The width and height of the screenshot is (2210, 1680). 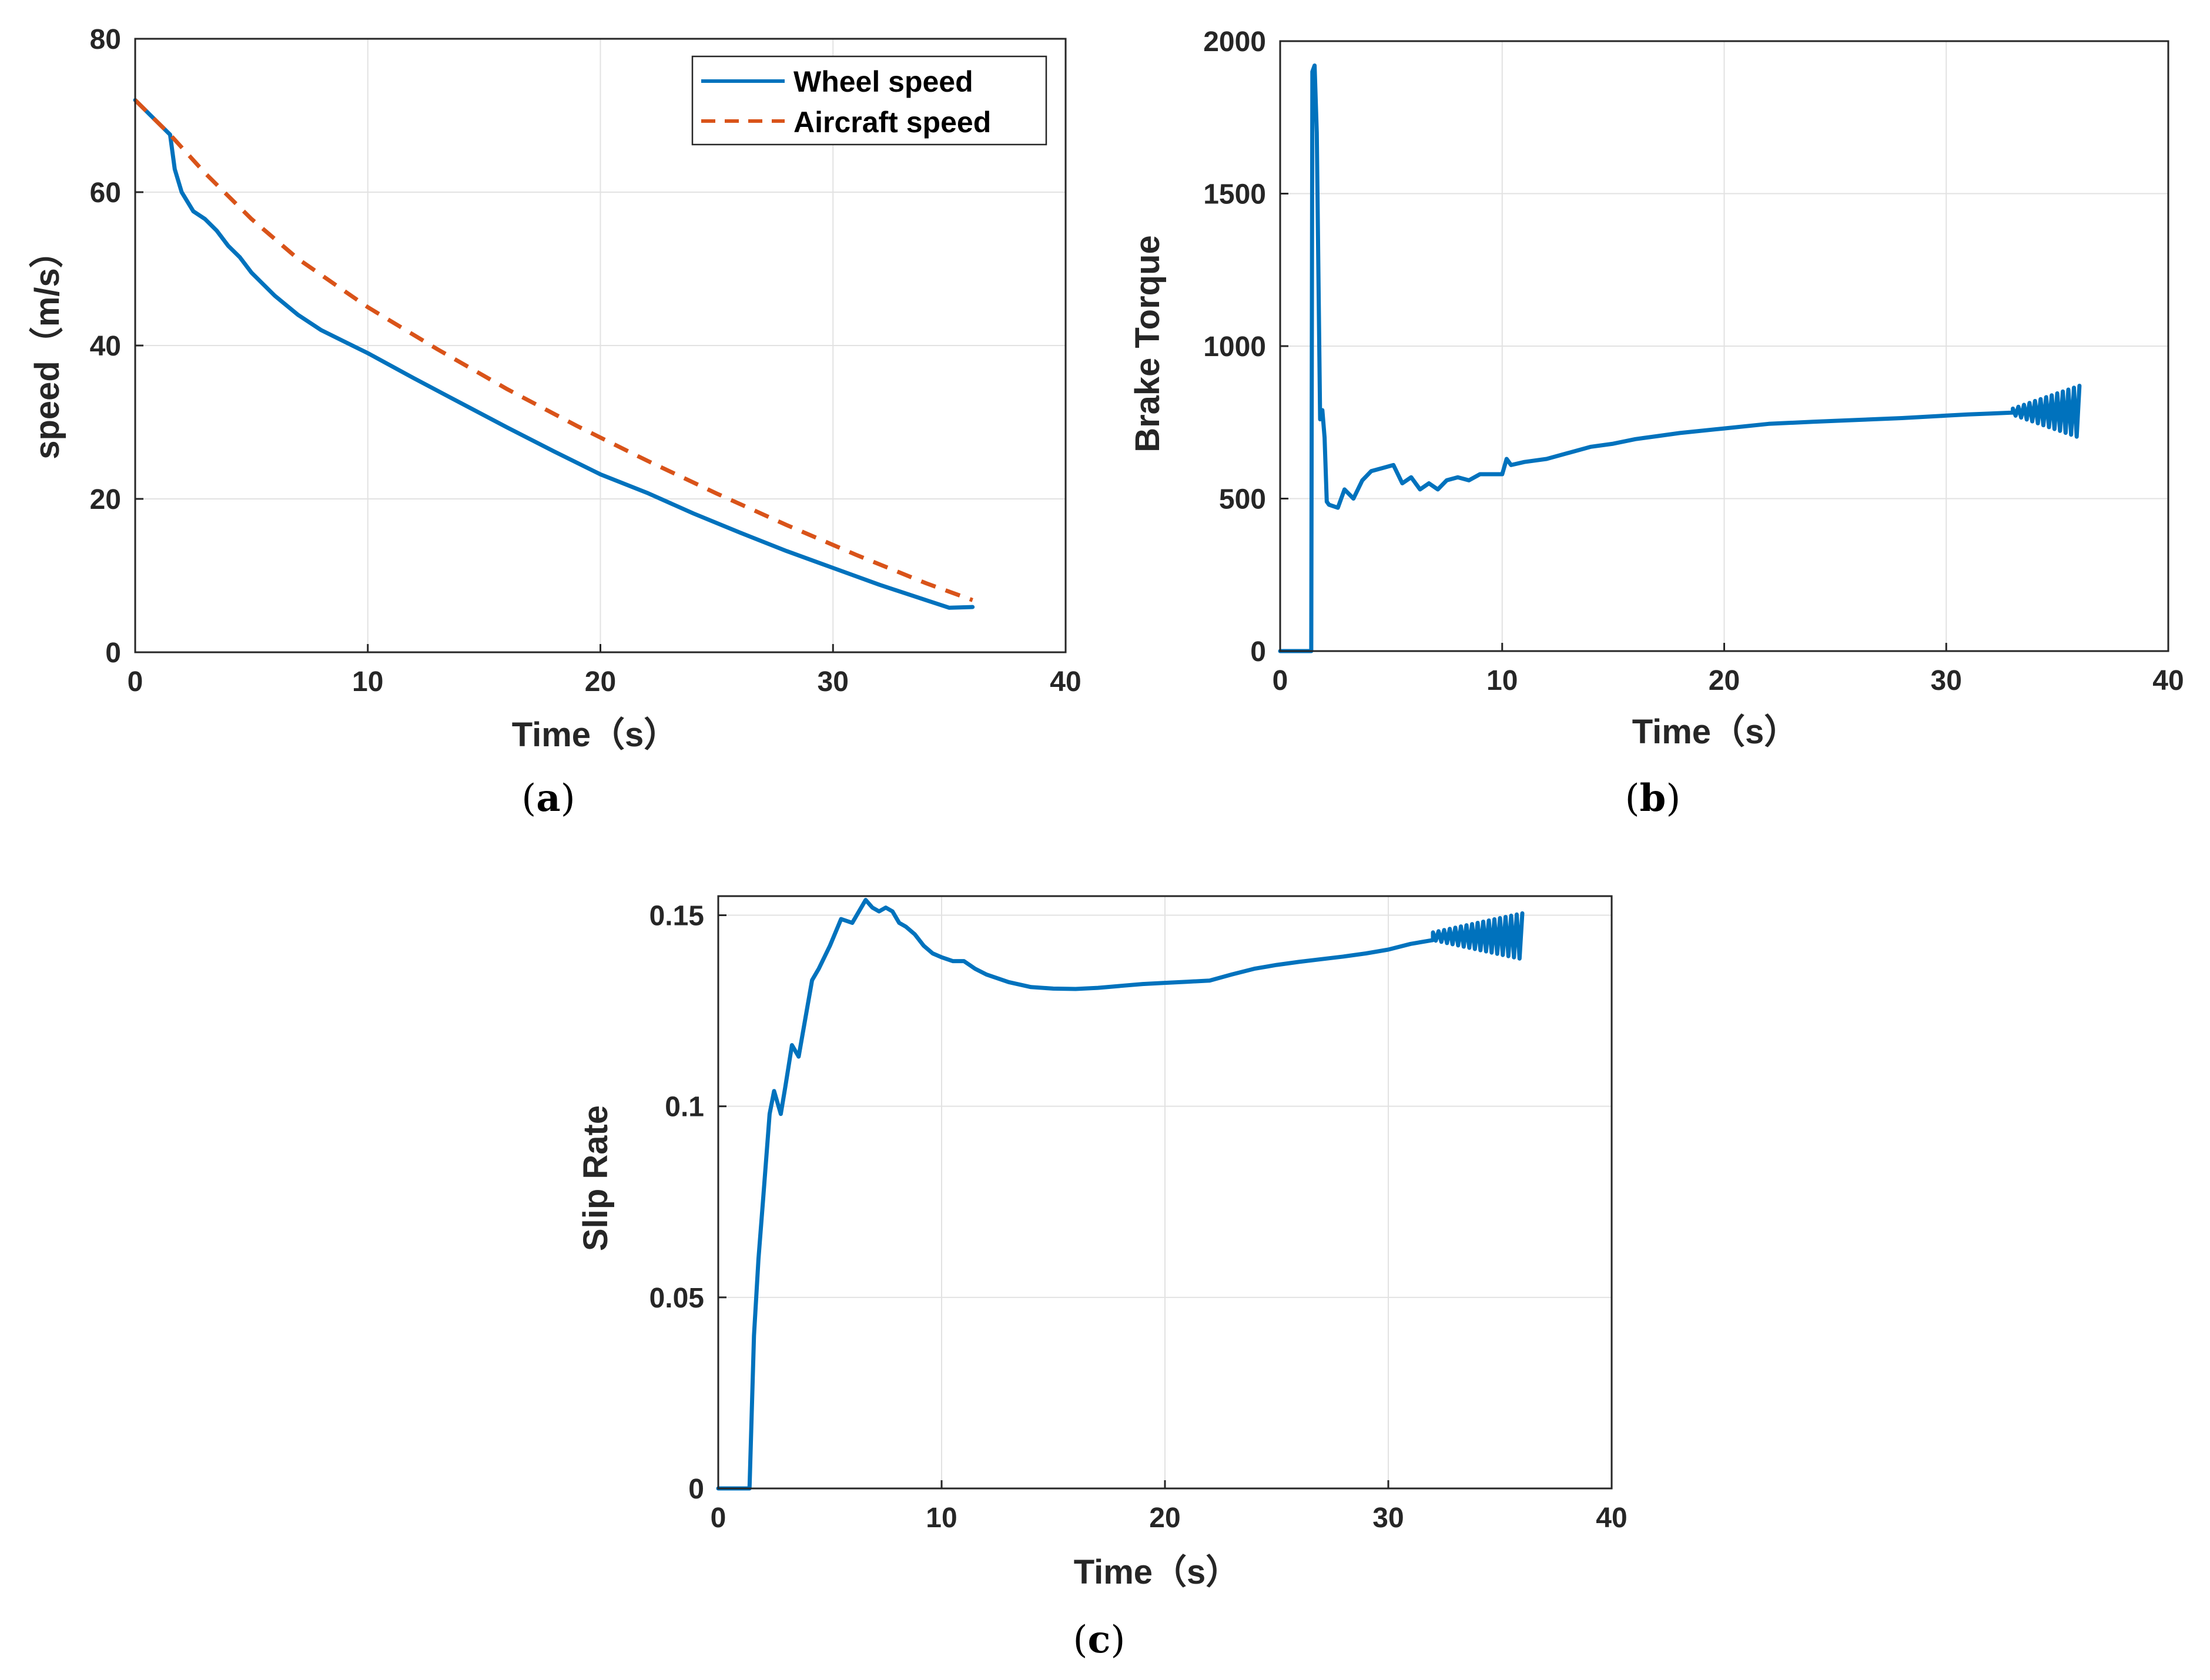 I want to click on series-line-slip-rate, so click(x=1120, y=1194).